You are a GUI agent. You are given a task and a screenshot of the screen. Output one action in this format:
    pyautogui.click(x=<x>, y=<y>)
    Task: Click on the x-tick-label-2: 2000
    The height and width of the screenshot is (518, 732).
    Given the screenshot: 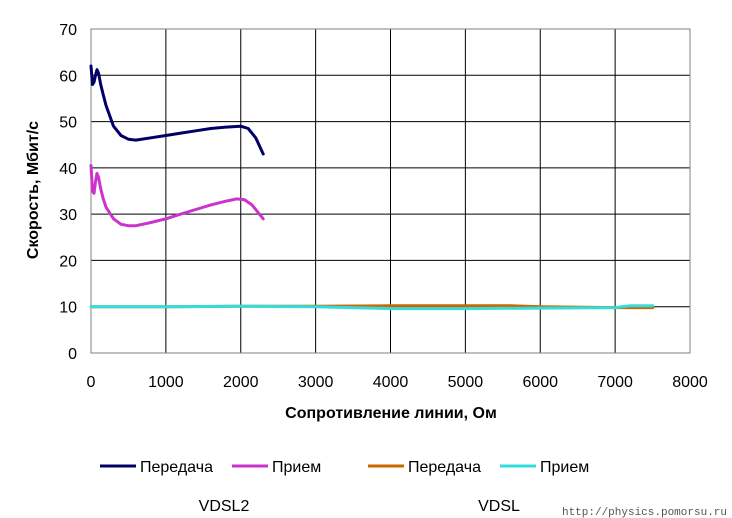 What is the action you would take?
    pyautogui.click(x=241, y=382)
    